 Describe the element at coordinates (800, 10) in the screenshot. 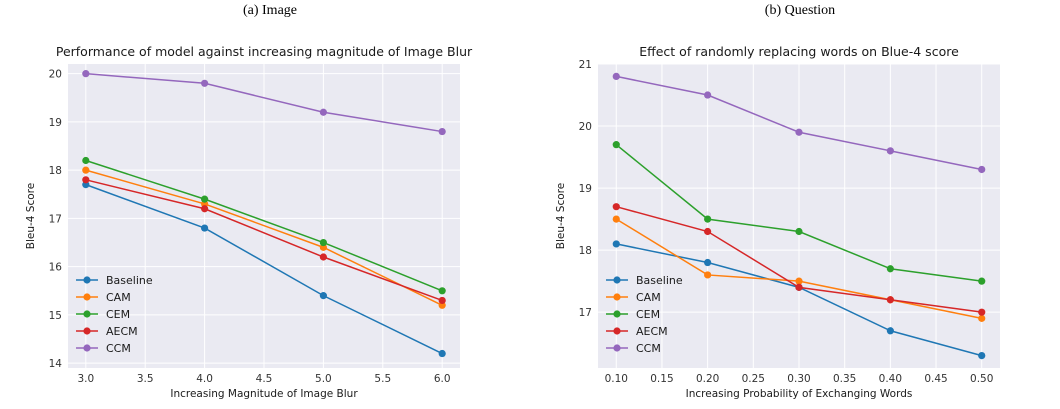

I see `caption-b: (b) Question` at that location.